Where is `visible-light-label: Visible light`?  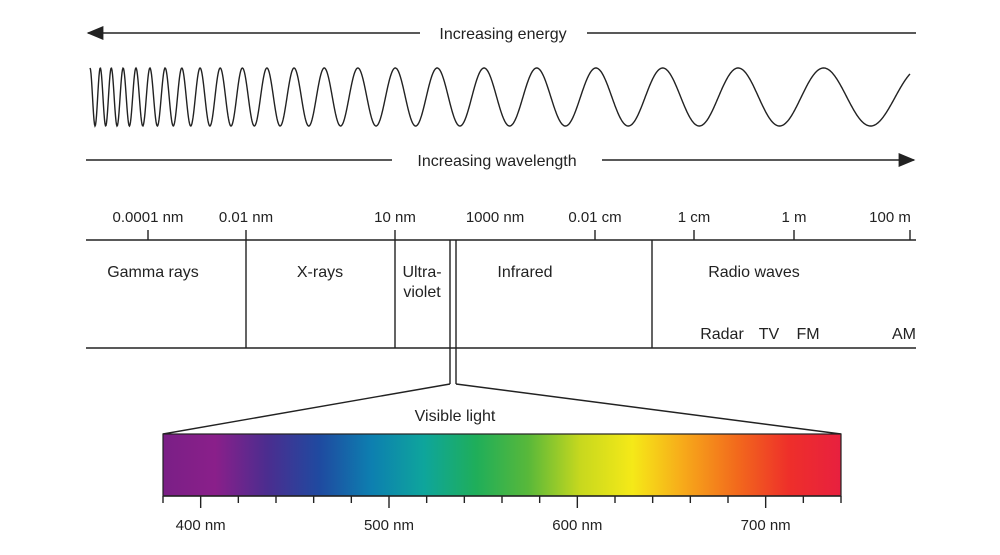
visible-light-label: Visible light is located at coordinates (455, 416).